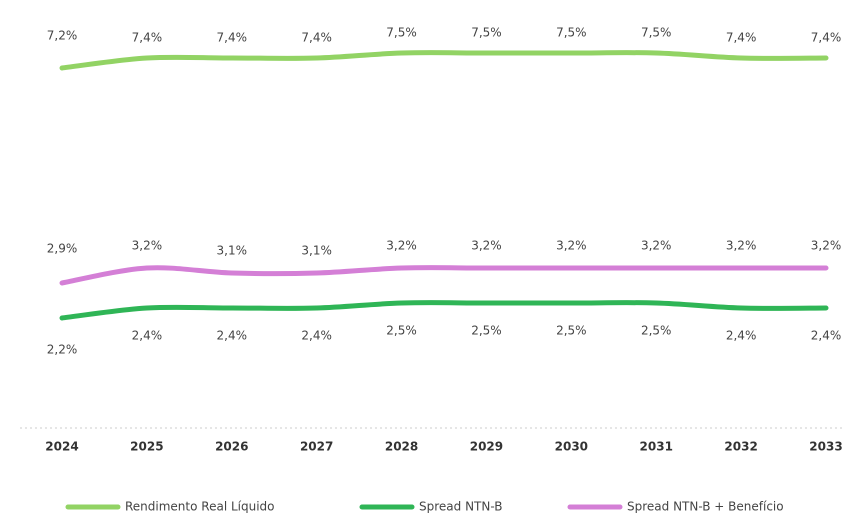 This screenshot has width=861, height=515. Describe the element at coordinates (705, 507) in the screenshot. I see `legend-label: Spread NTN-B + Benefício` at that location.